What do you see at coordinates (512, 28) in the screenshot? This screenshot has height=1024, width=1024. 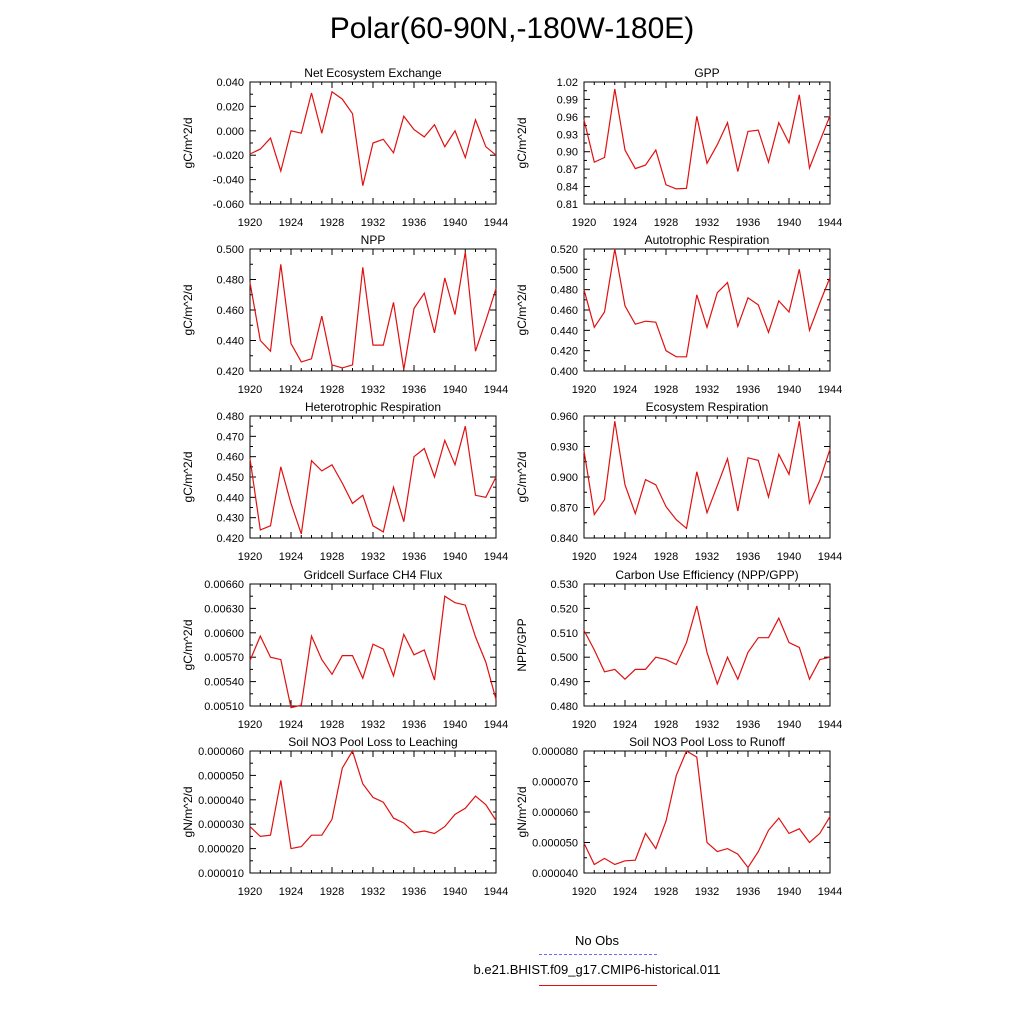 I see `figure-title: Polar(60-90N,-180W-180E)` at bounding box center [512, 28].